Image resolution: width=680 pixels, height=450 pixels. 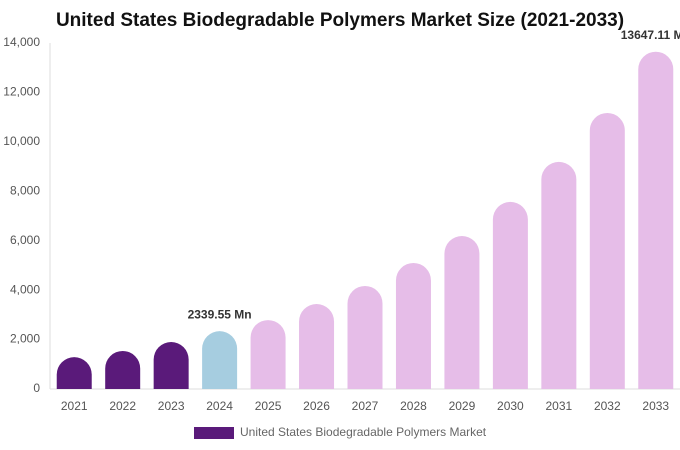 I want to click on x-tick-label: 2024, so click(x=219, y=406).